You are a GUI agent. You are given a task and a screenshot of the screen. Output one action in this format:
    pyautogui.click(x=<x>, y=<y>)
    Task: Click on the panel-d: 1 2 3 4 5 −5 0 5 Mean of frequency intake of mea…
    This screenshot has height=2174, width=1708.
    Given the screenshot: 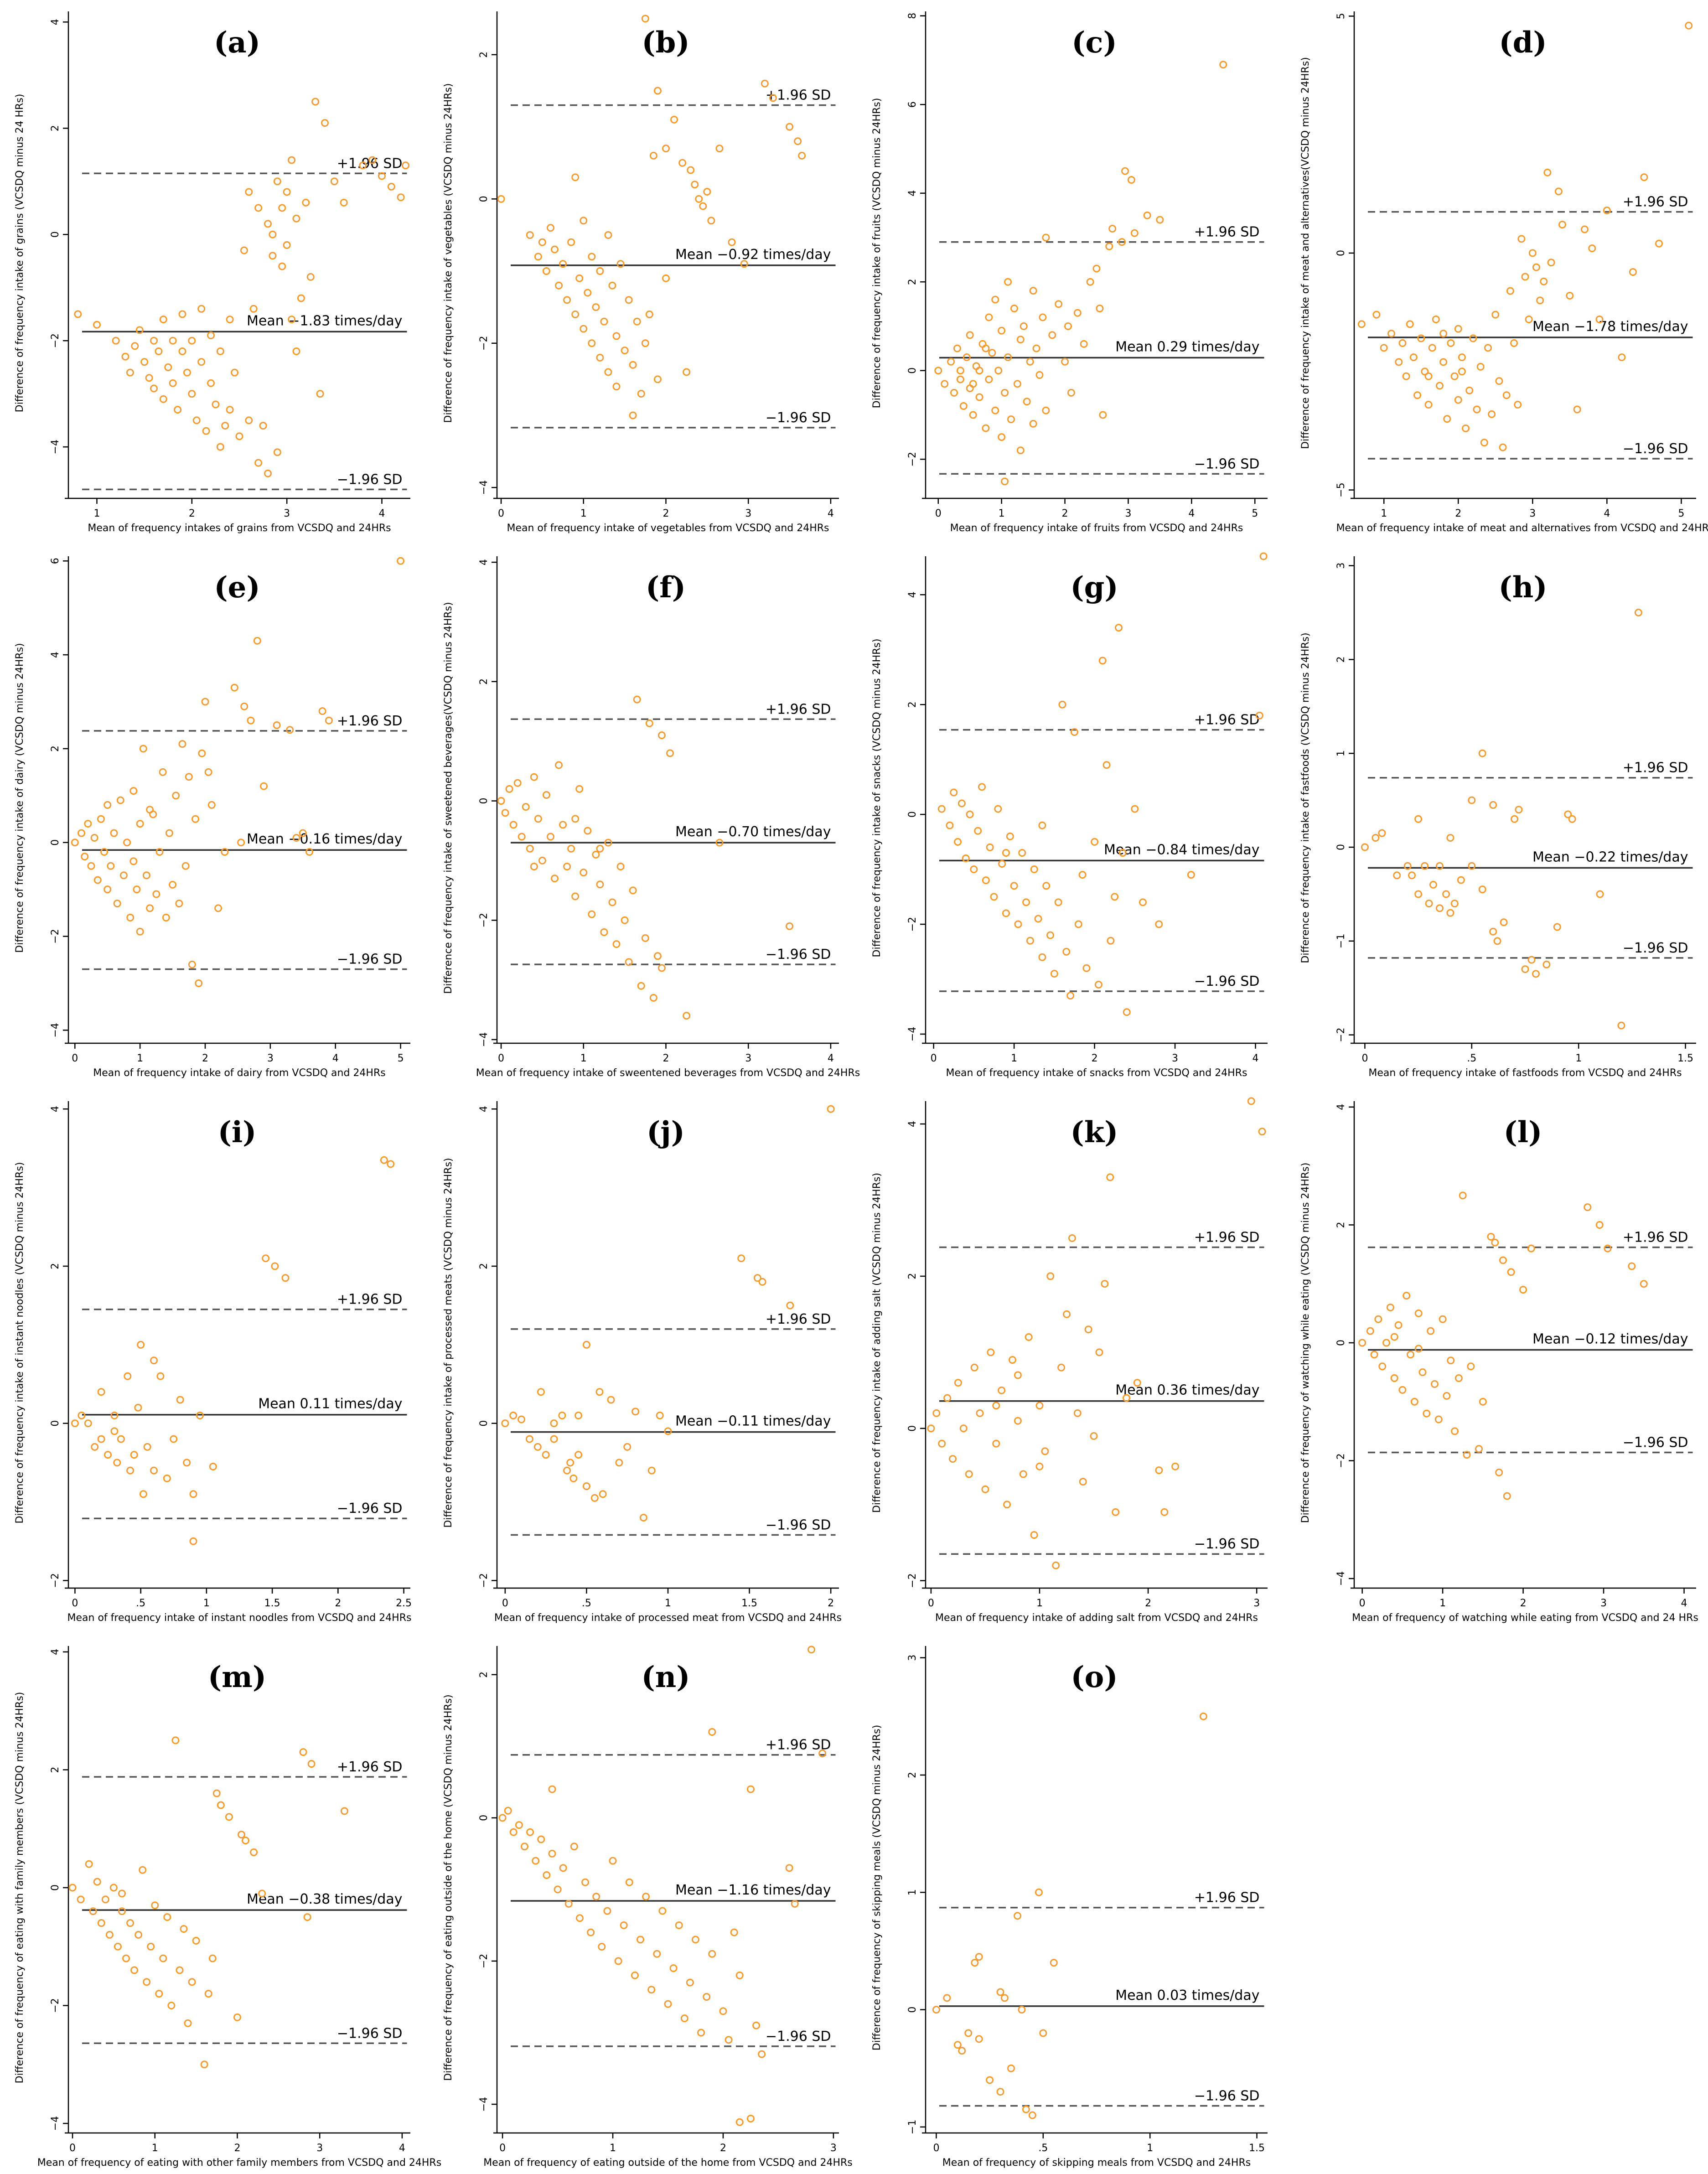 What is the action you would take?
    pyautogui.click(x=1504, y=272)
    